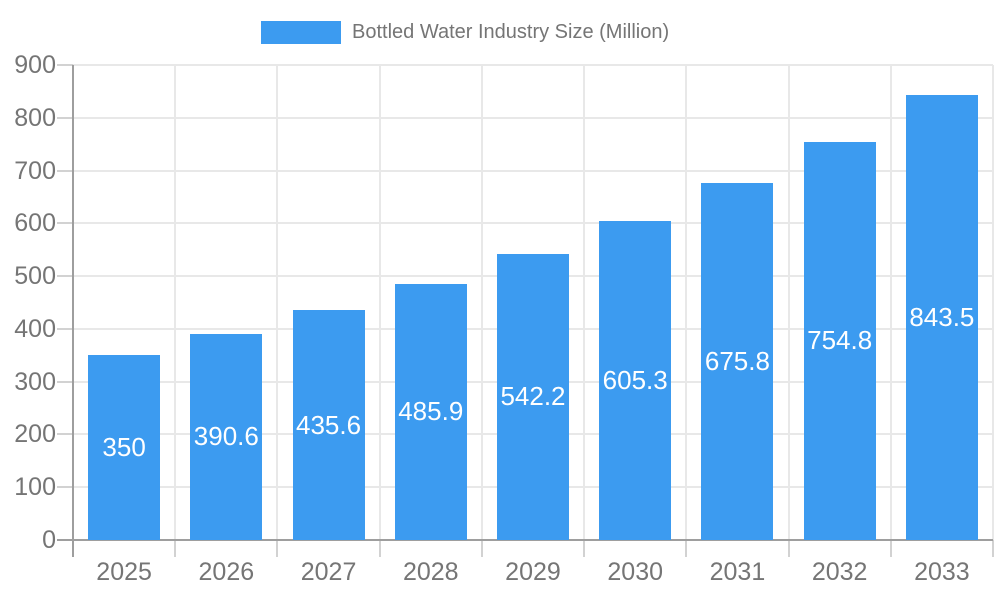 This screenshot has height=600, width=1000. I want to click on y-tick-label: 100, so click(35, 487).